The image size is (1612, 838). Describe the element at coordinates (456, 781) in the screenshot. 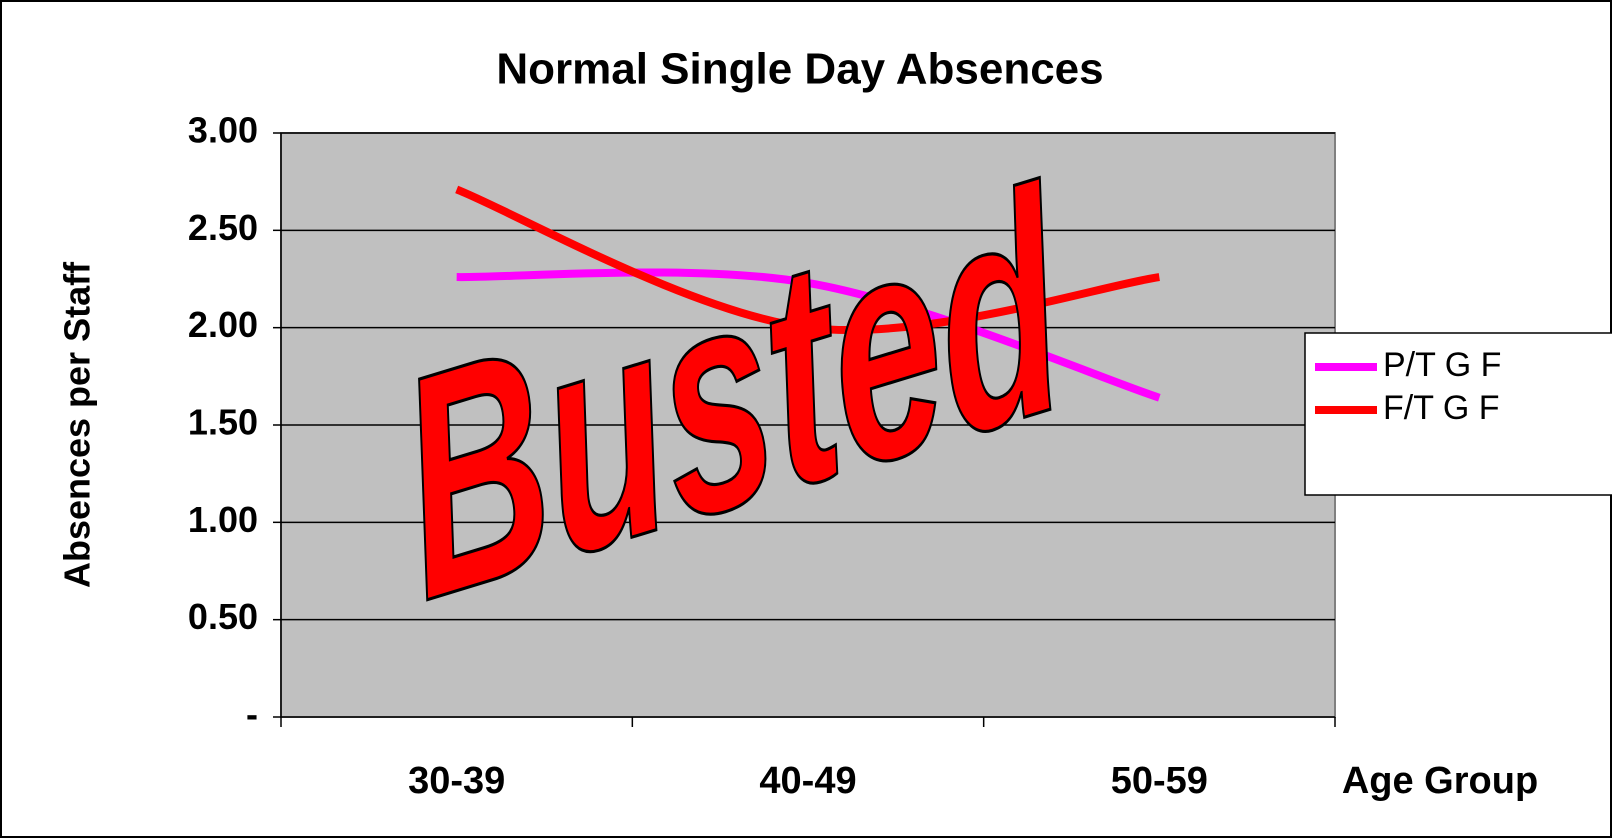

I see `x-tick-label: 30-39` at that location.